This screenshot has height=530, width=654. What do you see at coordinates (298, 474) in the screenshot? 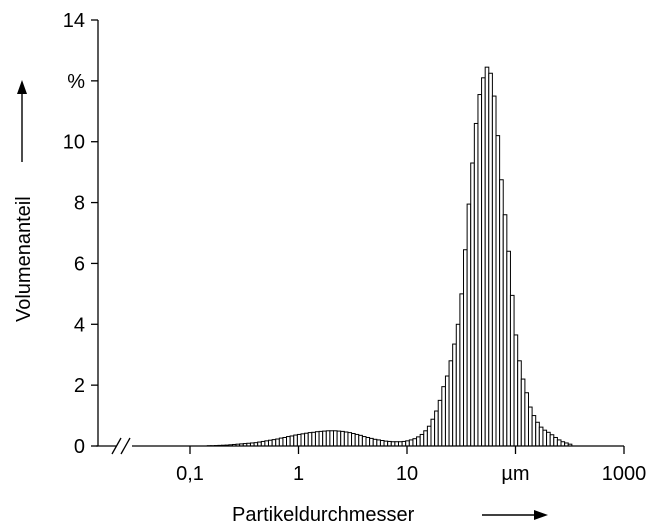
I see `x-tick-label-1: 1` at bounding box center [298, 474].